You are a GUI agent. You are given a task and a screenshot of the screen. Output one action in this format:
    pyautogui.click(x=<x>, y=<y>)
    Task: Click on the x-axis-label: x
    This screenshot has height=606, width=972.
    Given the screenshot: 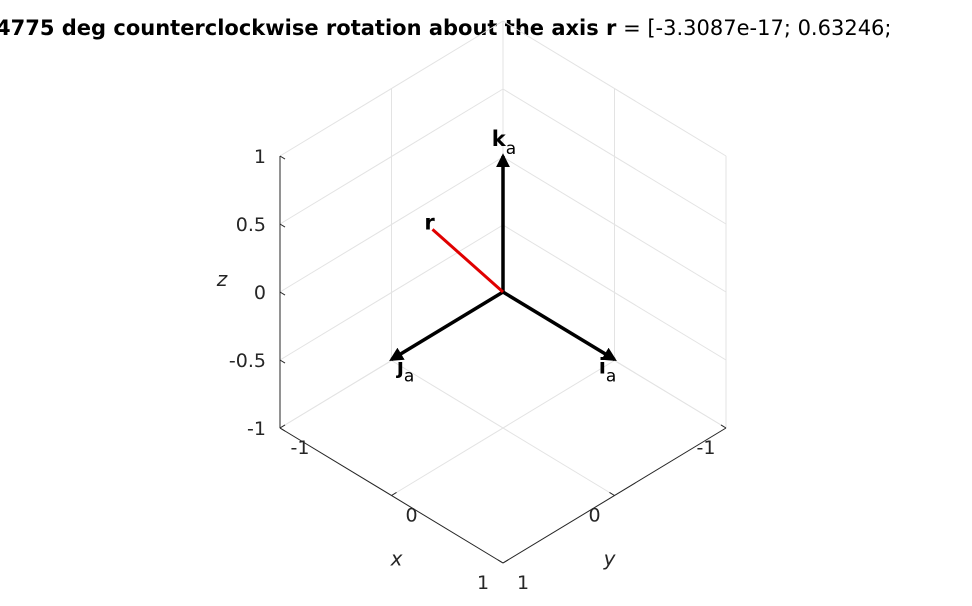 What is the action you would take?
    pyautogui.click(x=396, y=559)
    